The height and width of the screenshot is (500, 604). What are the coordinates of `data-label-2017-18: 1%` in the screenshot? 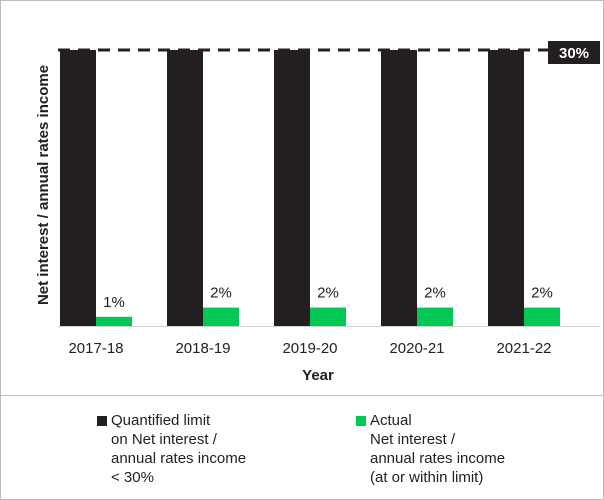 It's located at (114, 302).